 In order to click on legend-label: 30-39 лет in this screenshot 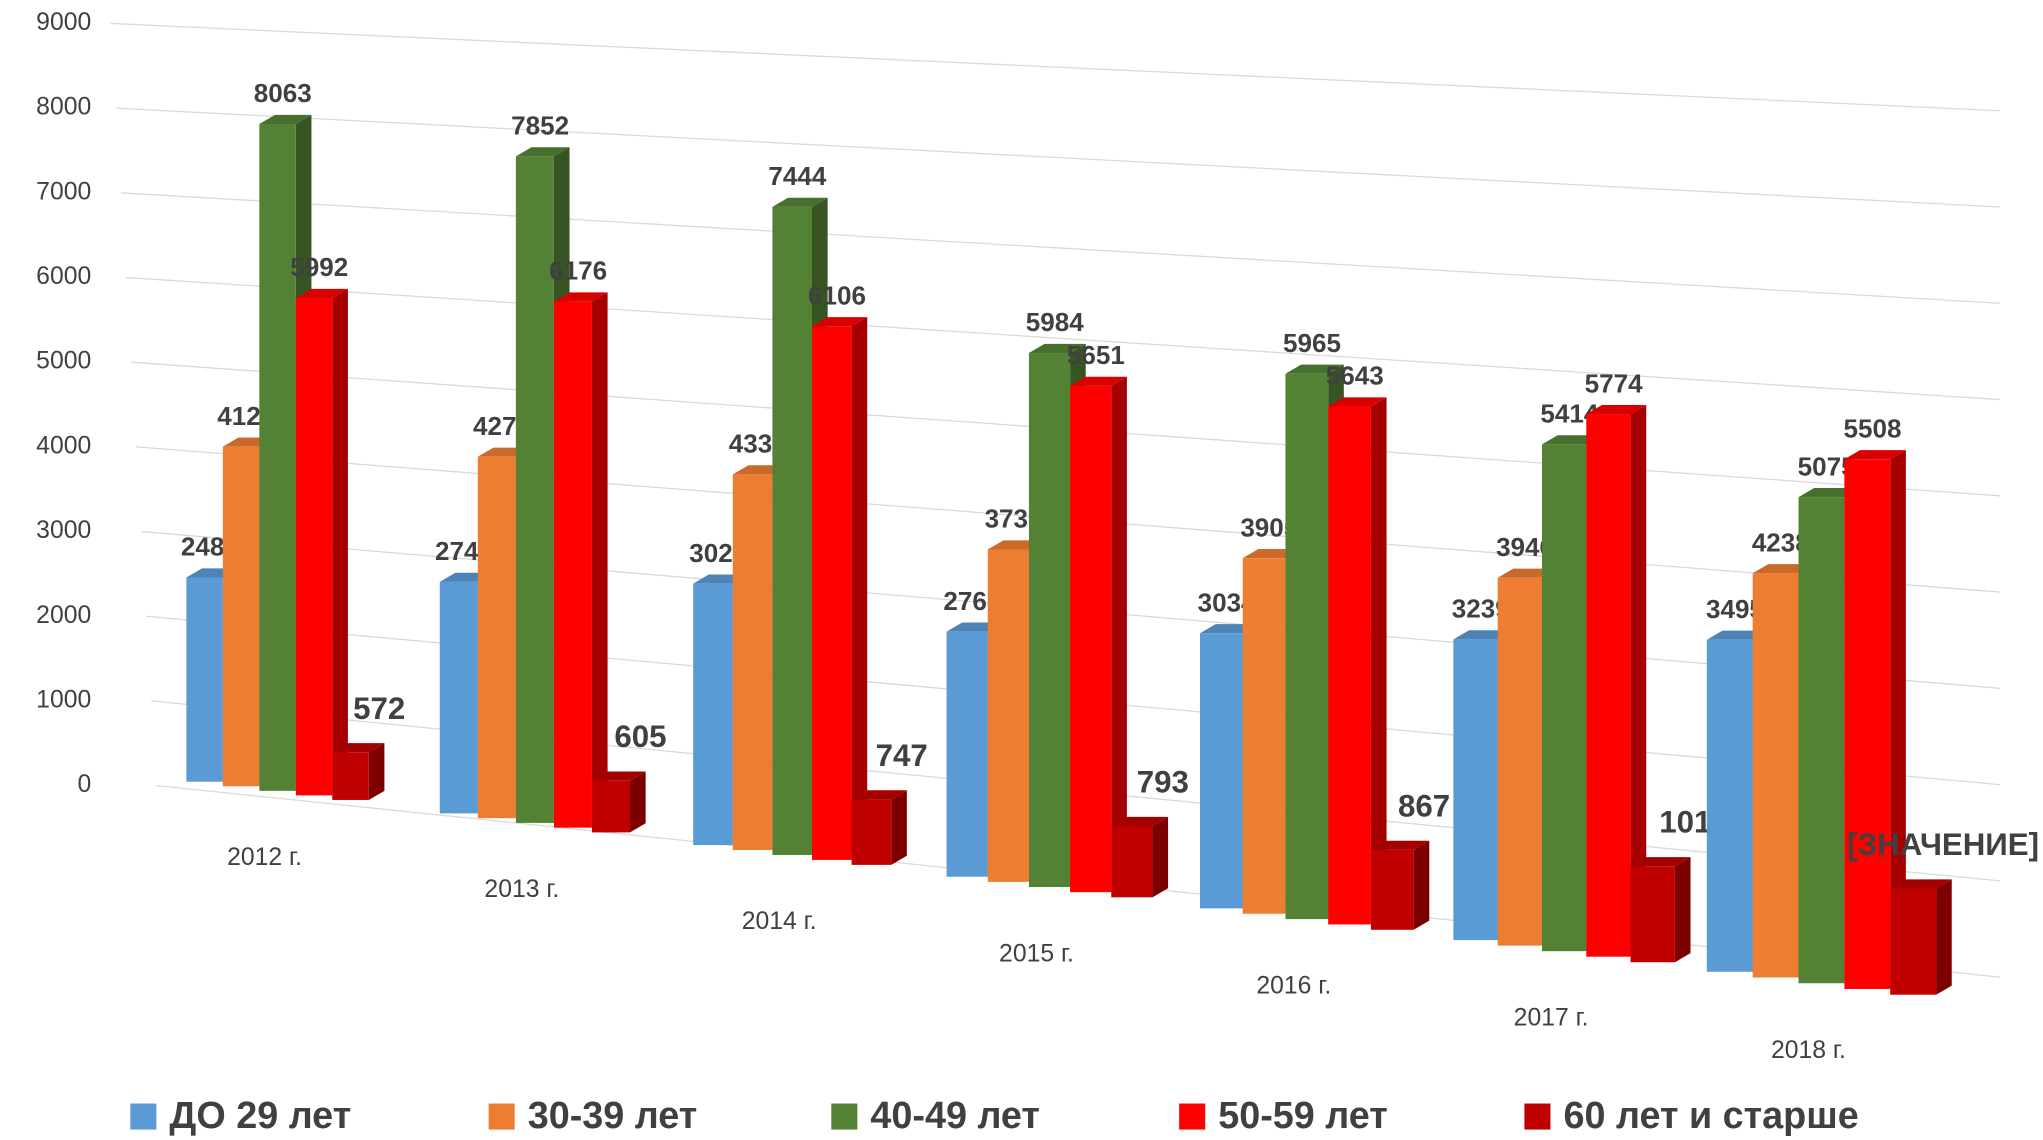, I will do `click(613, 1116)`.